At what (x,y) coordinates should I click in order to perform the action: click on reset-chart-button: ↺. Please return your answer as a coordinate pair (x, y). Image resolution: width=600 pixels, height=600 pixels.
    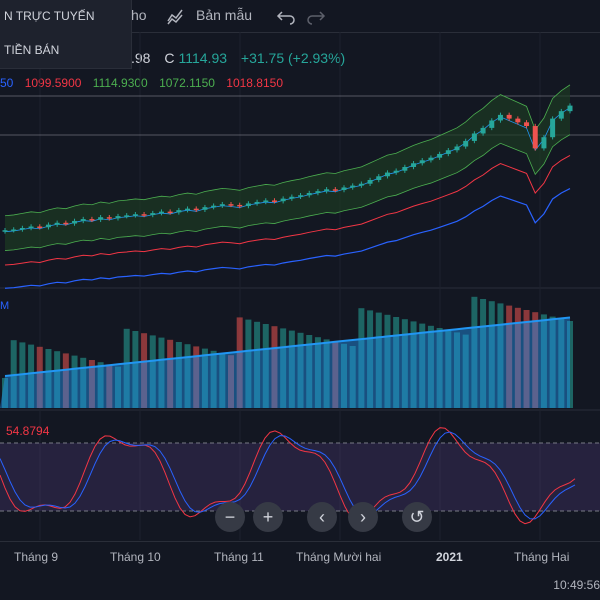
    Looking at the image, I should click on (417, 517).